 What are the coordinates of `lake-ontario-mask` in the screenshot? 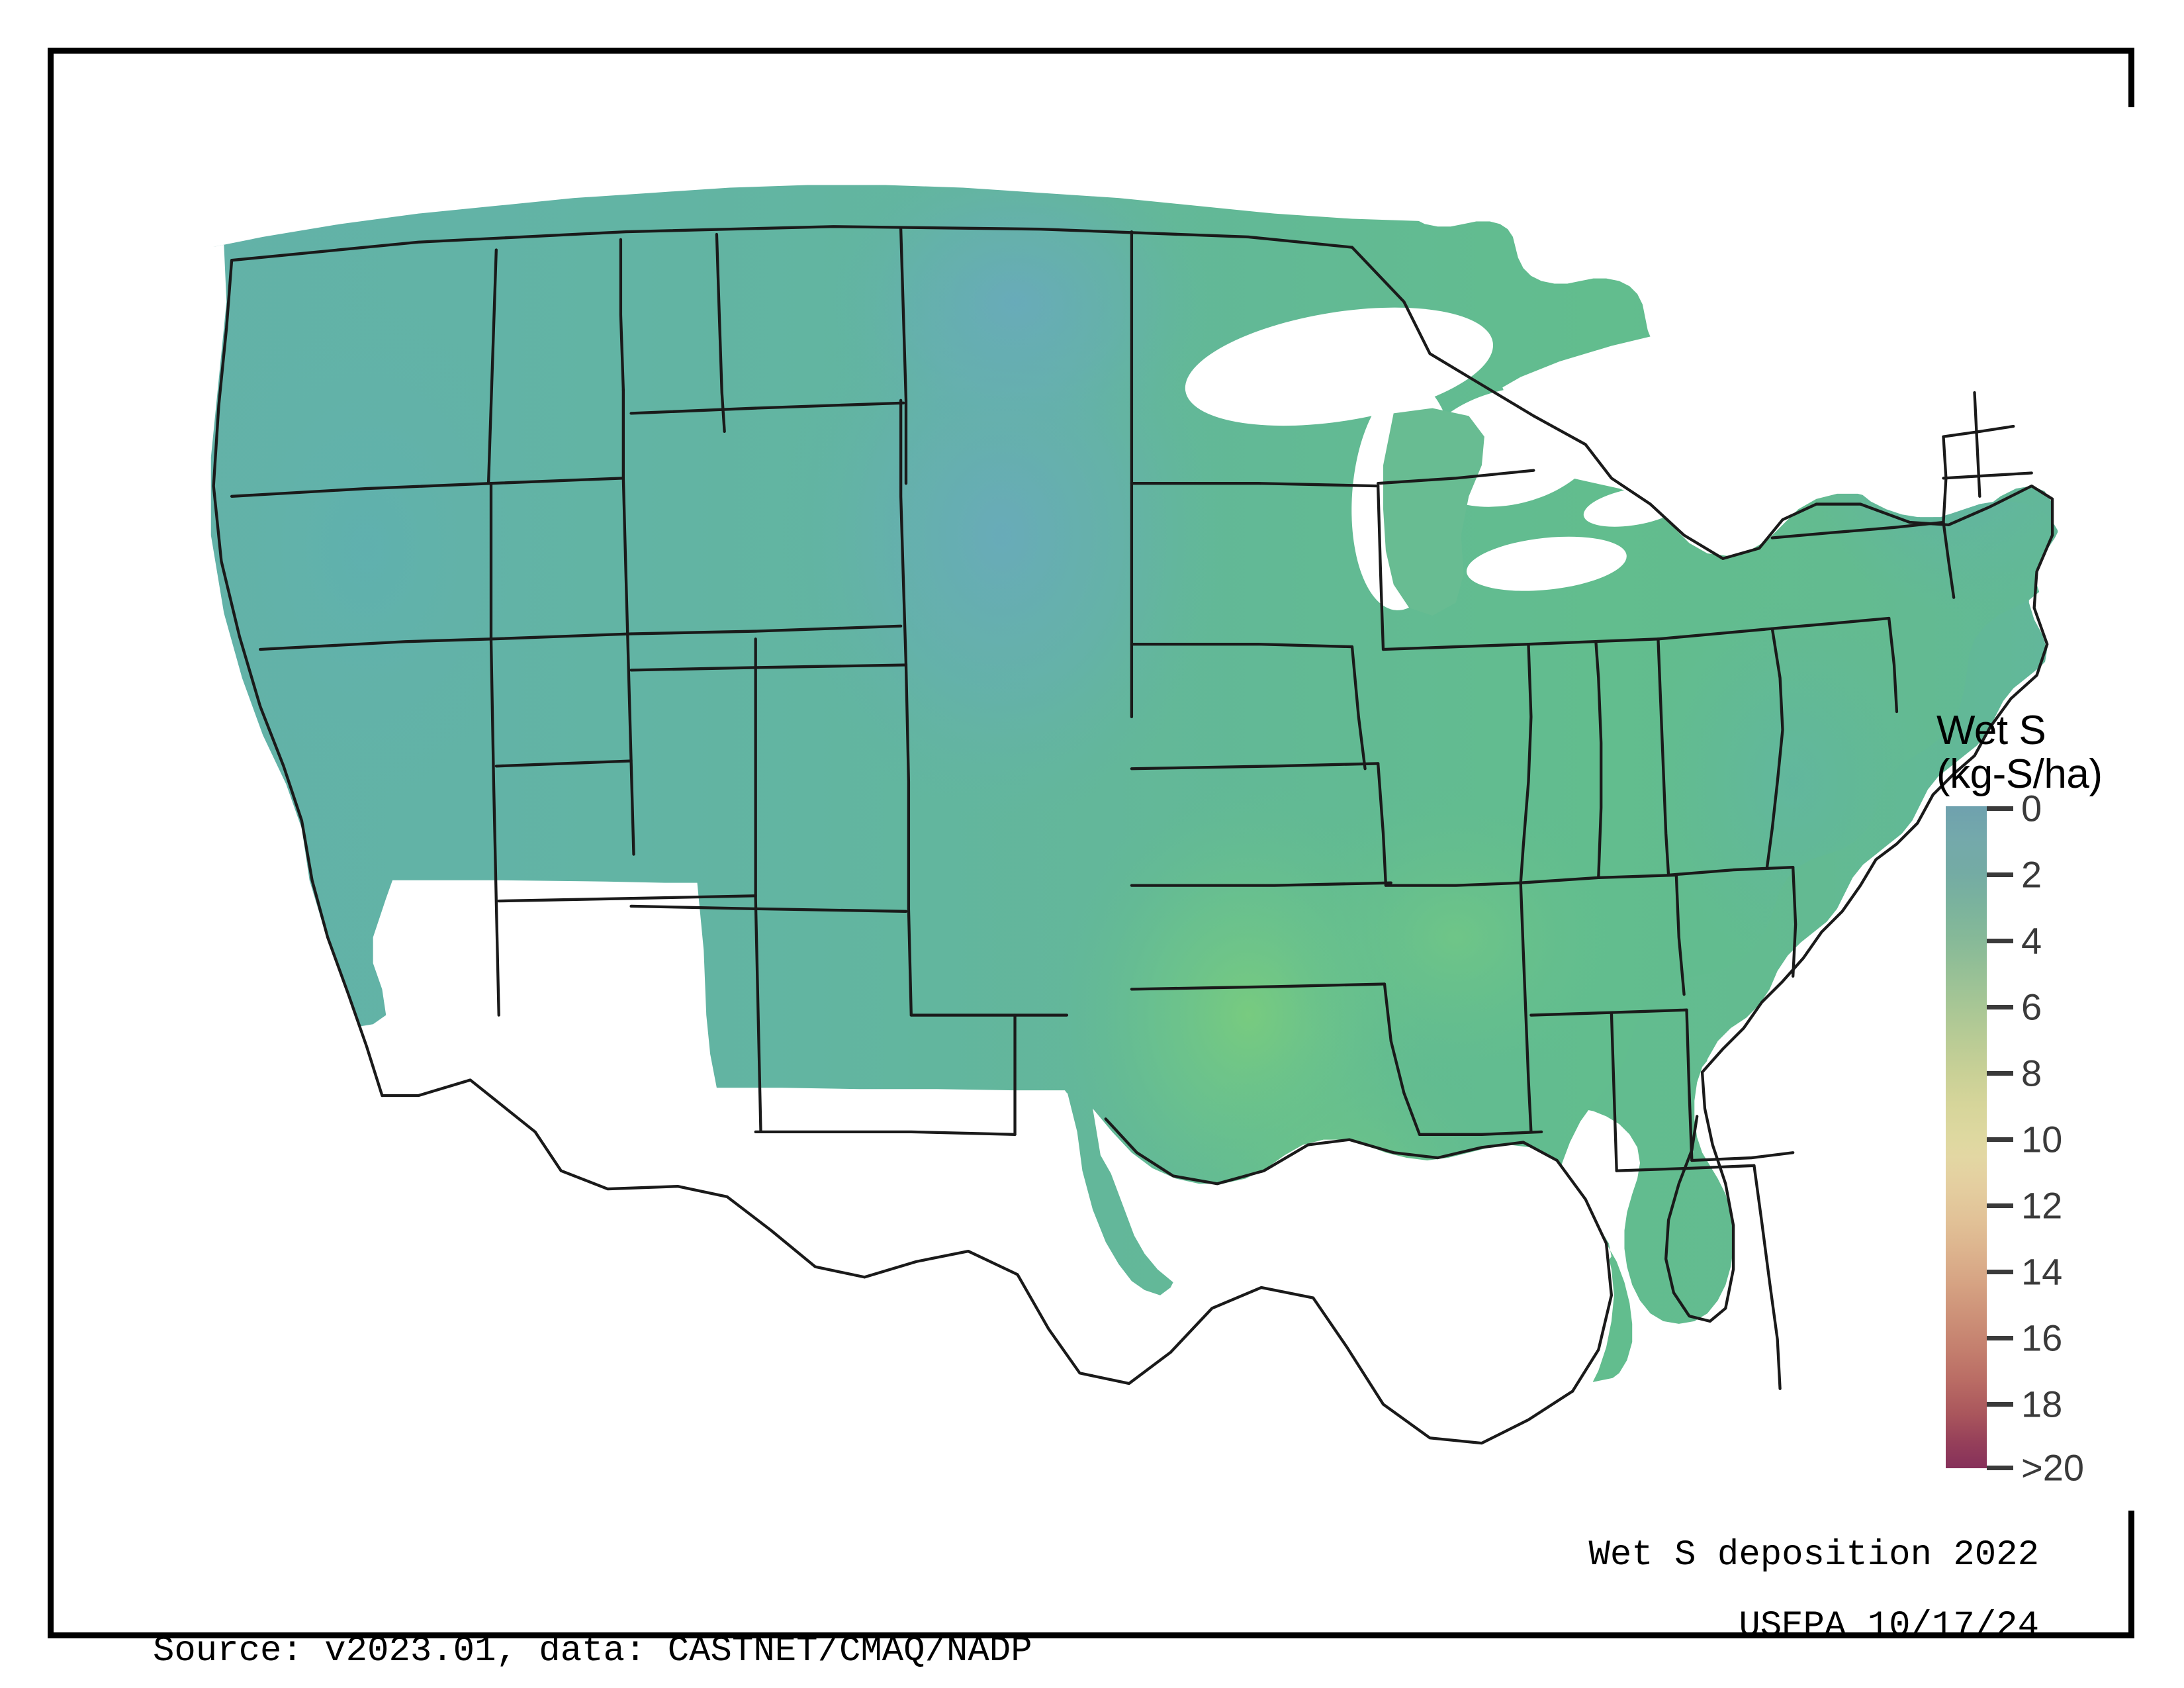 It's located at (1635, 507).